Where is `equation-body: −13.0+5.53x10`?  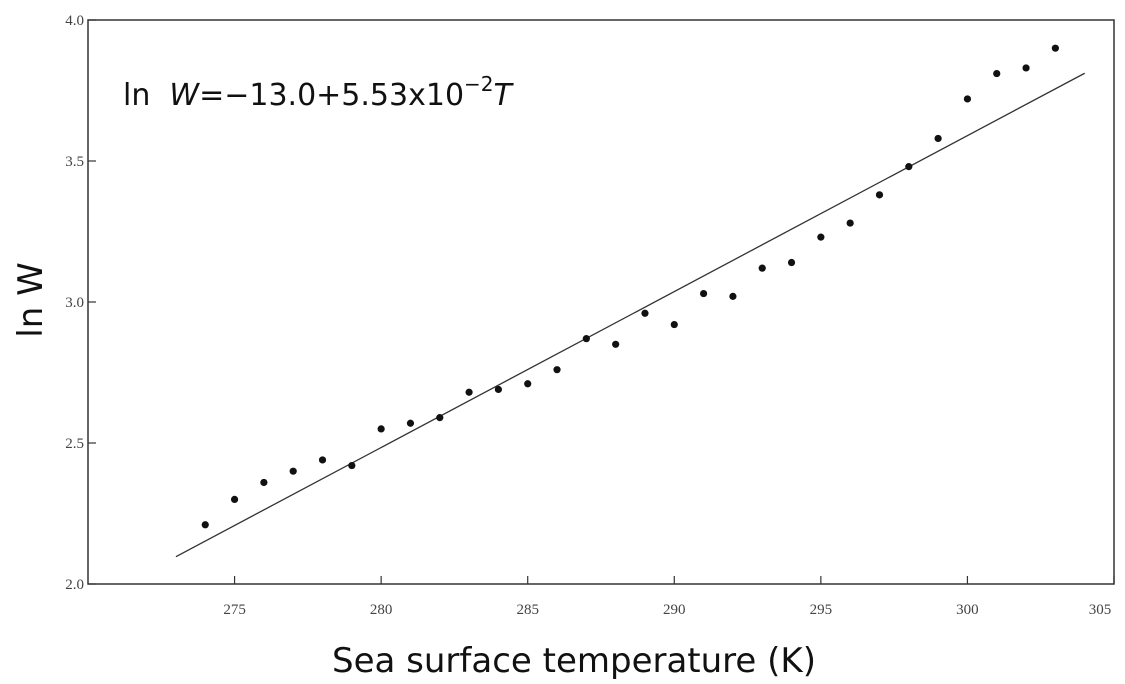
equation-body: −13.0+5.53x10 is located at coordinates (344, 95).